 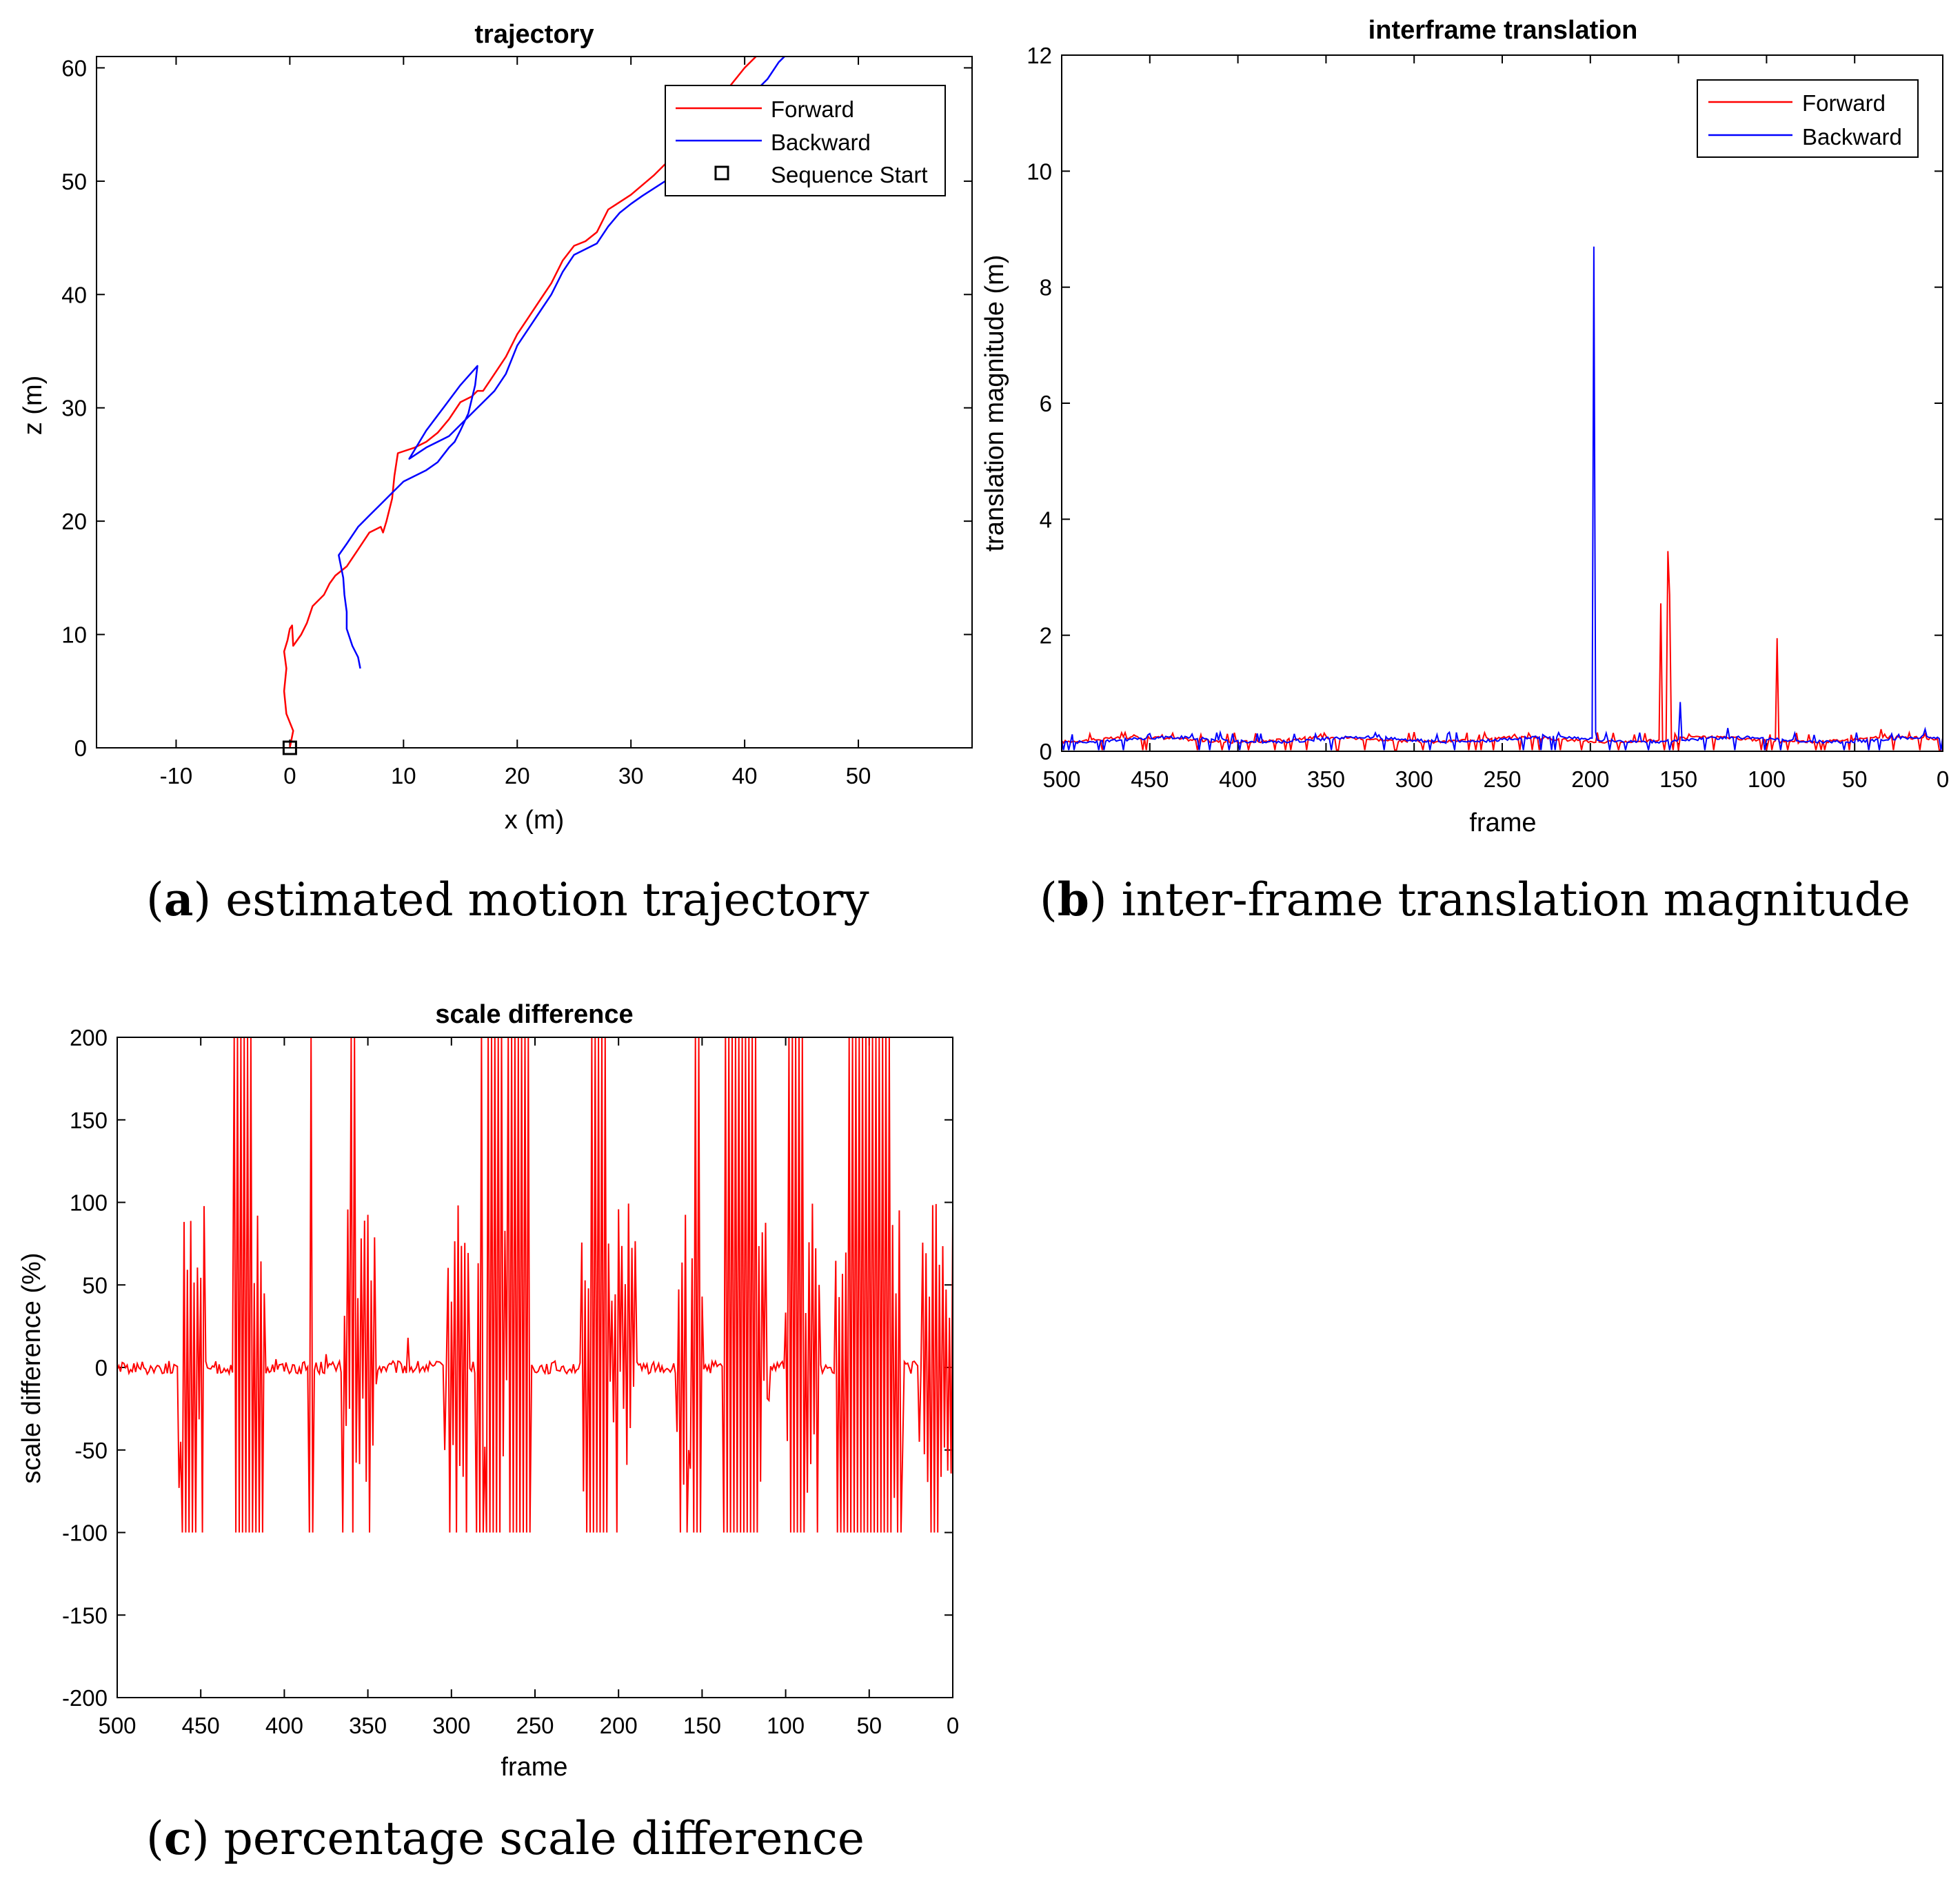 I want to click on x-tick-label: 20, so click(x=518, y=775).